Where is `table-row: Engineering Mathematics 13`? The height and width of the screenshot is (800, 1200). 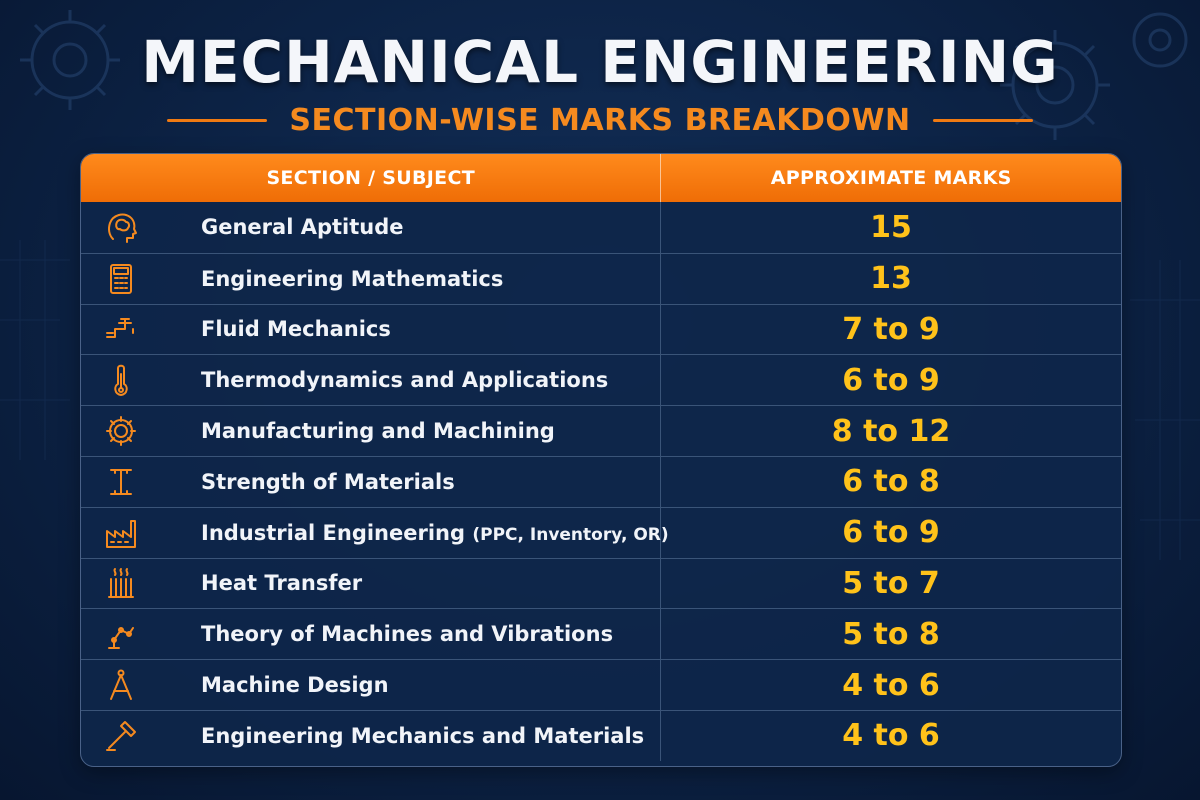 table-row: Engineering Mathematics 13 is located at coordinates (601, 278).